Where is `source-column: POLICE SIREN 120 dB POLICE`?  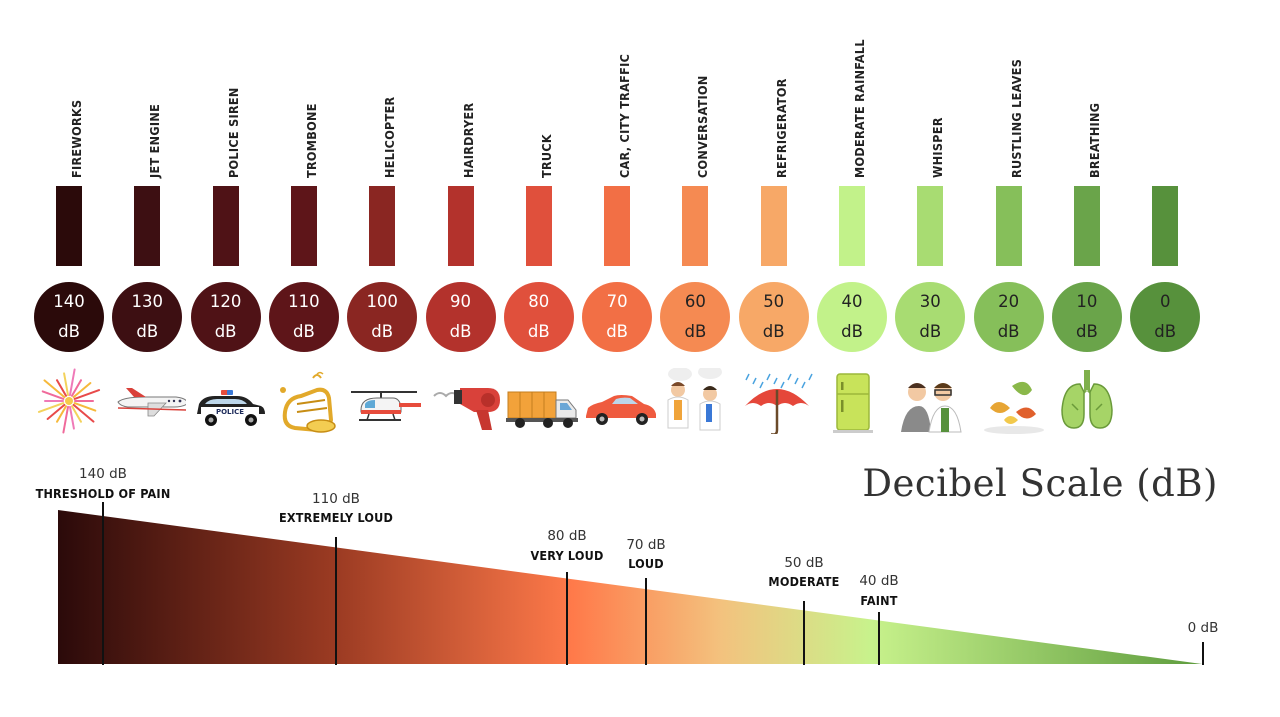 source-column: POLICE SIREN 120 dB POLICE is located at coordinates (226, 220).